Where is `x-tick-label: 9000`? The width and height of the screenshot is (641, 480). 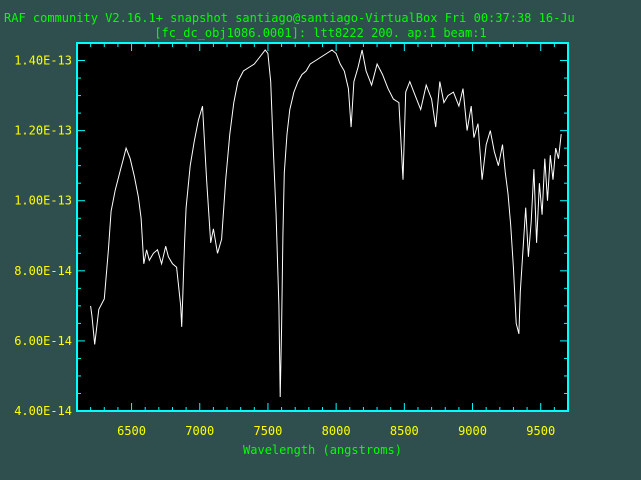 x-tick-label: 9000 is located at coordinates (472, 431).